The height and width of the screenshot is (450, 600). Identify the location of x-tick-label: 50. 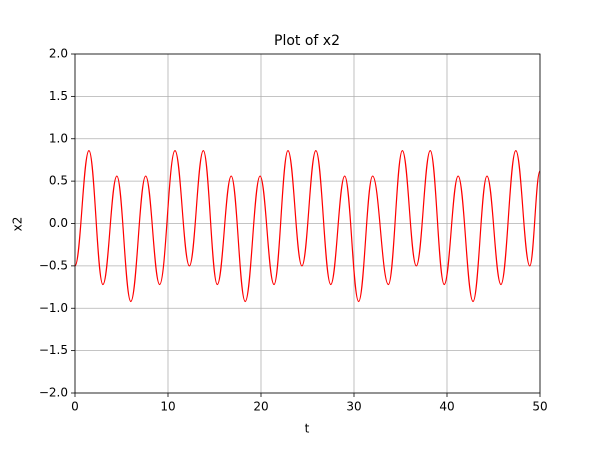
(539, 407).